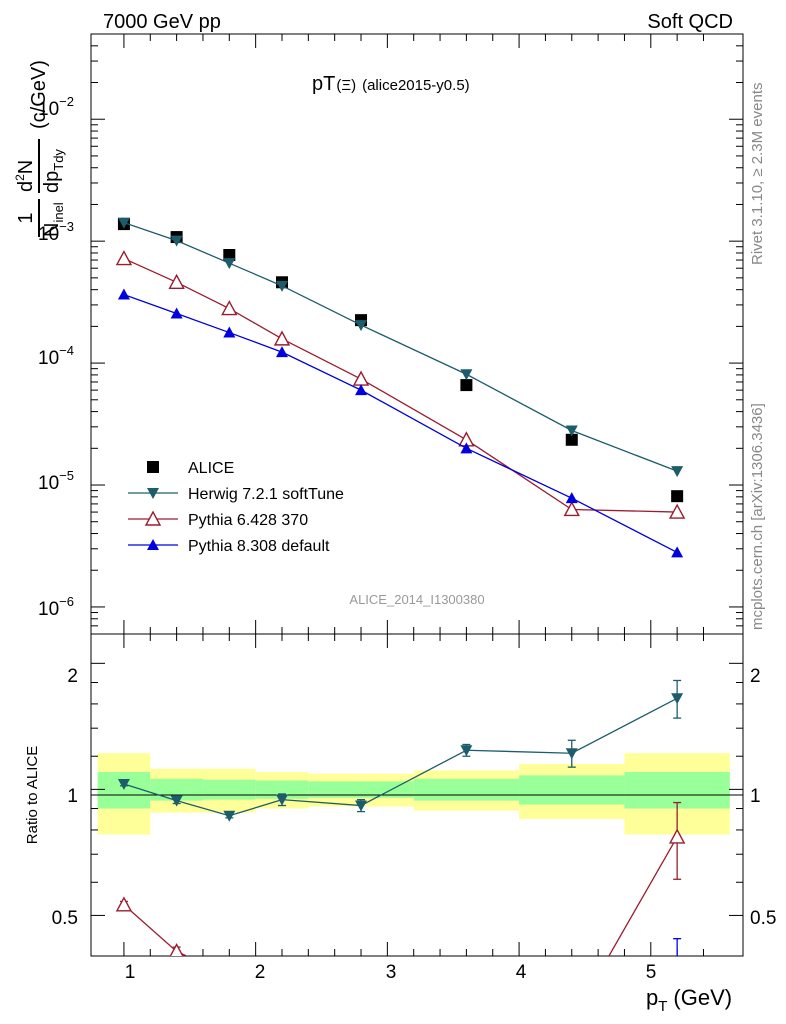  What do you see at coordinates (72, 796) in the screenshot?
I see `ratio-ytick-label-1-left: 1` at bounding box center [72, 796].